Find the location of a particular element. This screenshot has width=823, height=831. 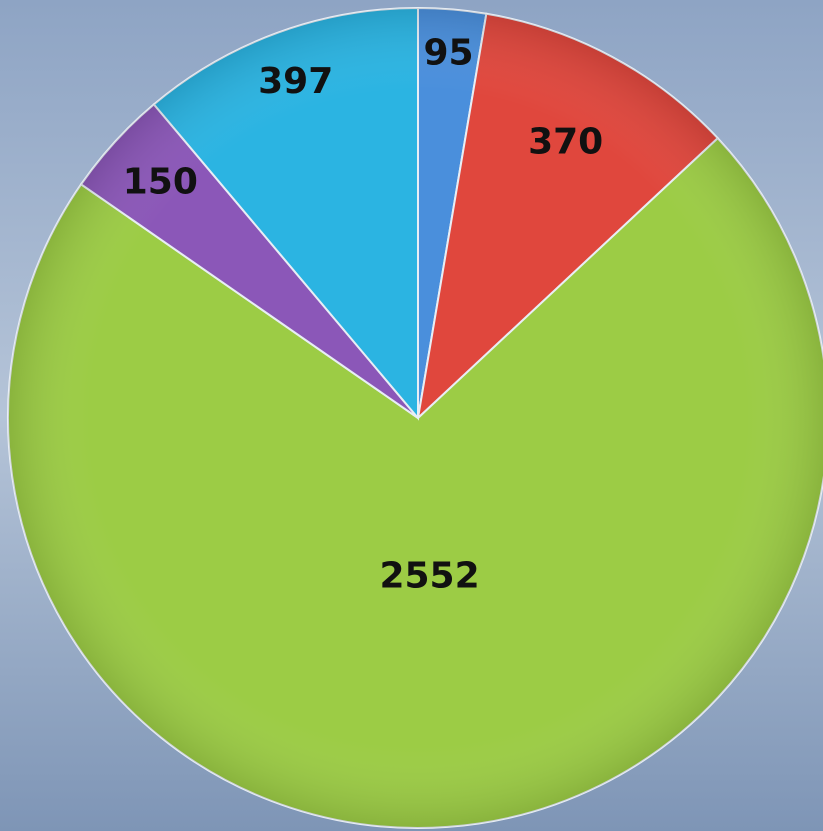

data-label: 150 is located at coordinates (160, 181).